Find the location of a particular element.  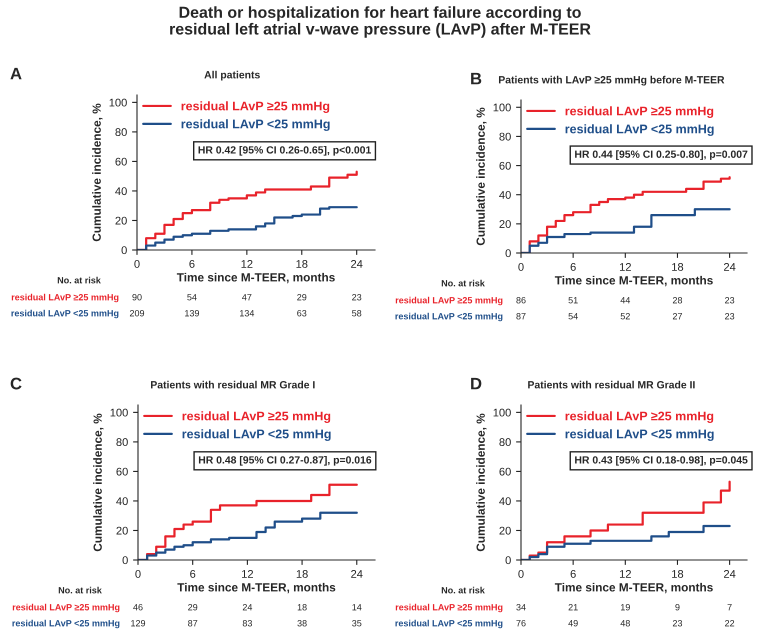

text: Death or hospitalization for heart failure according to residual left atrial v-wave pressure (LAvP) after M-TEER is located at coordinates (380, 22).